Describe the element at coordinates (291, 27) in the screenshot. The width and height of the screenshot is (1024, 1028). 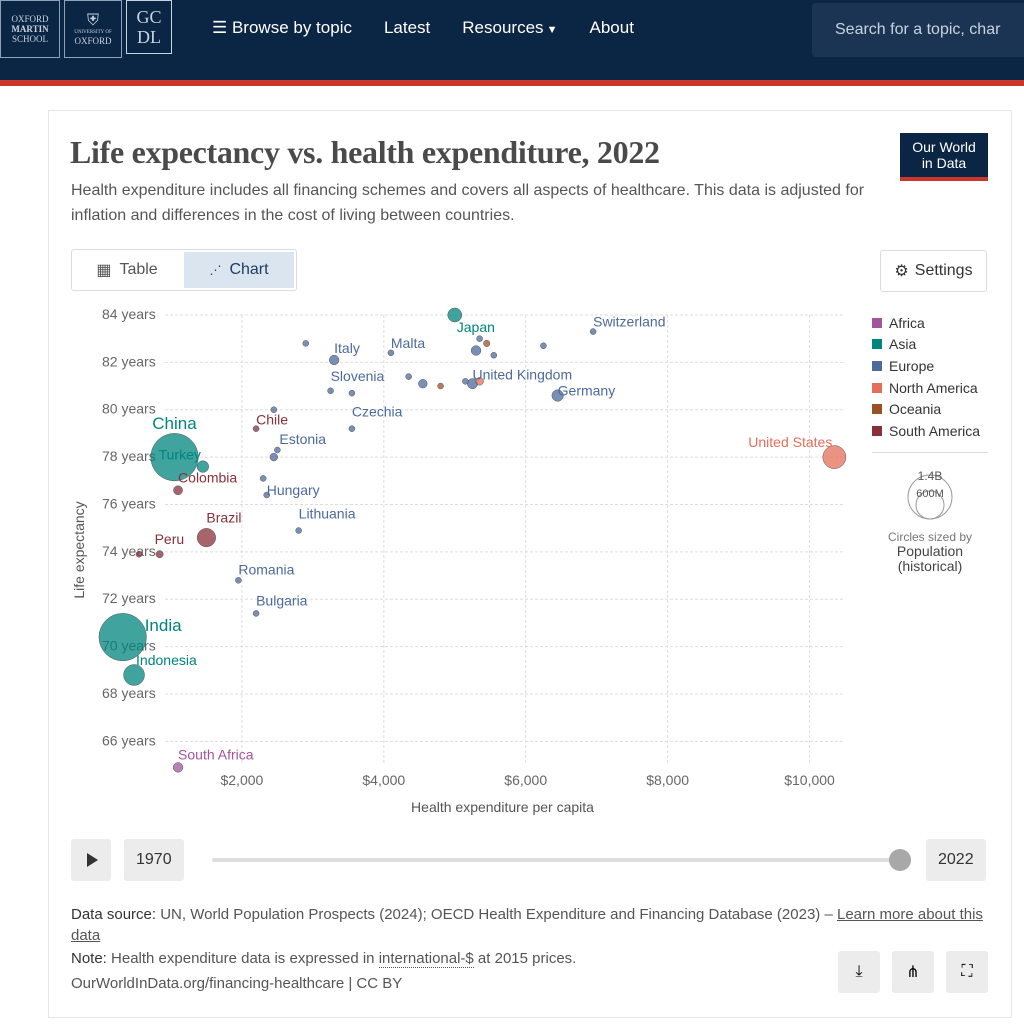
I see `nav-label: Browse by topic` at that location.